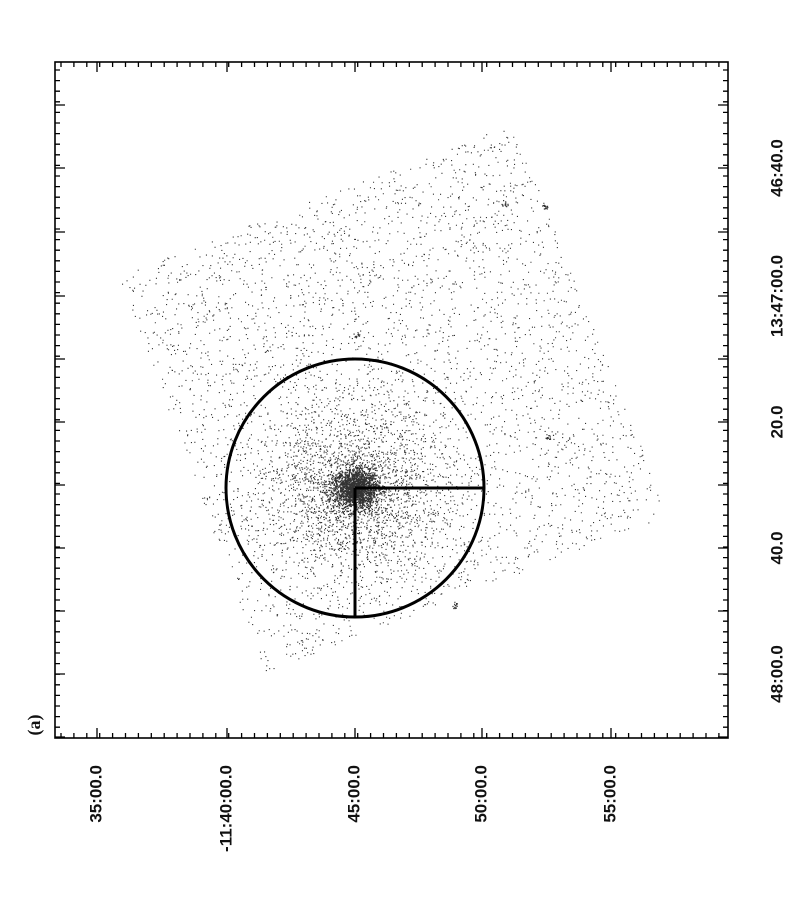  What do you see at coordinates (34, 725) in the screenshot?
I see `panel-label: (a)` at bounding box center [34, 725].